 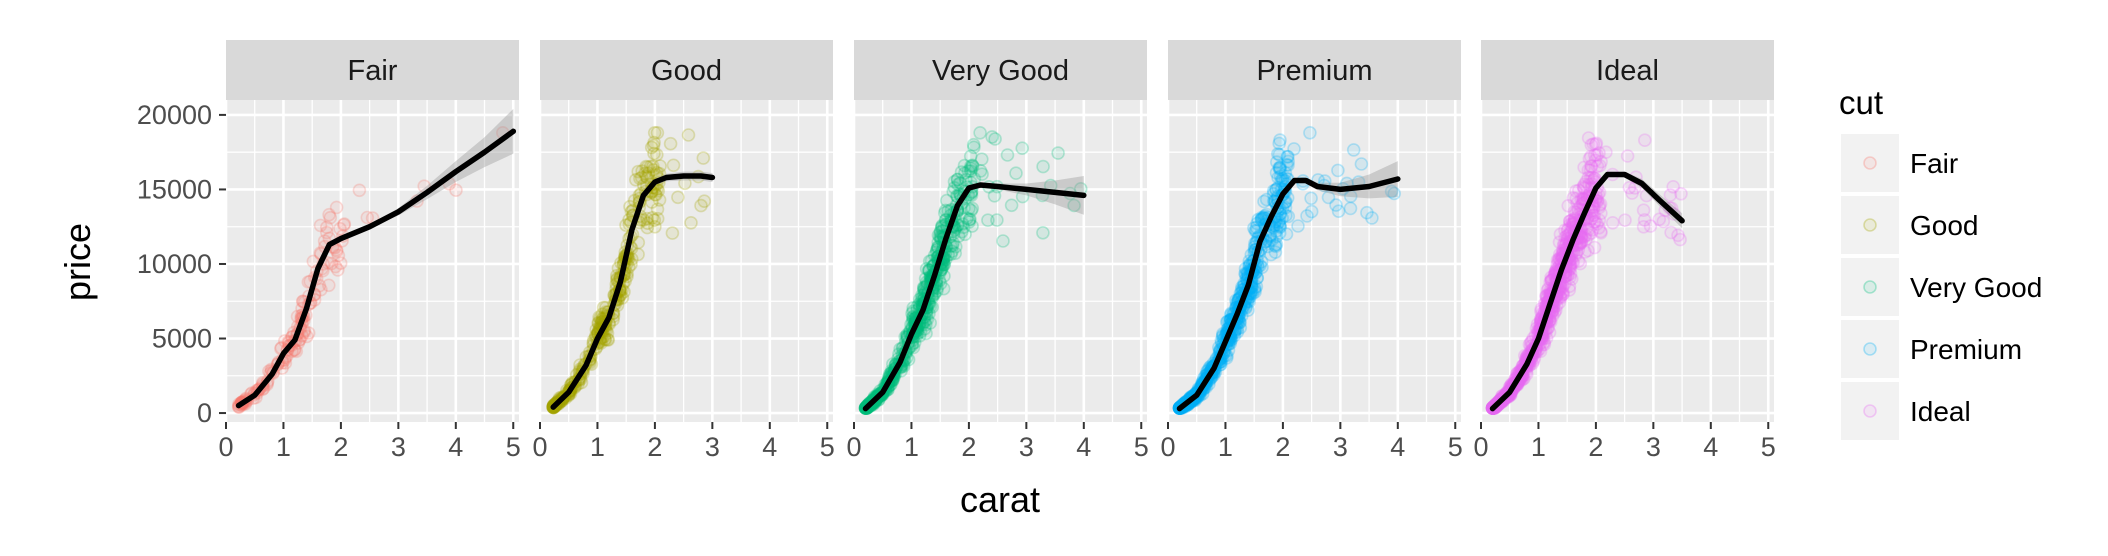 What do you see at coordinates (1000, 499) in the screenshot?
I see `x-axis-title: carat` at bounding box center [1000, 499].